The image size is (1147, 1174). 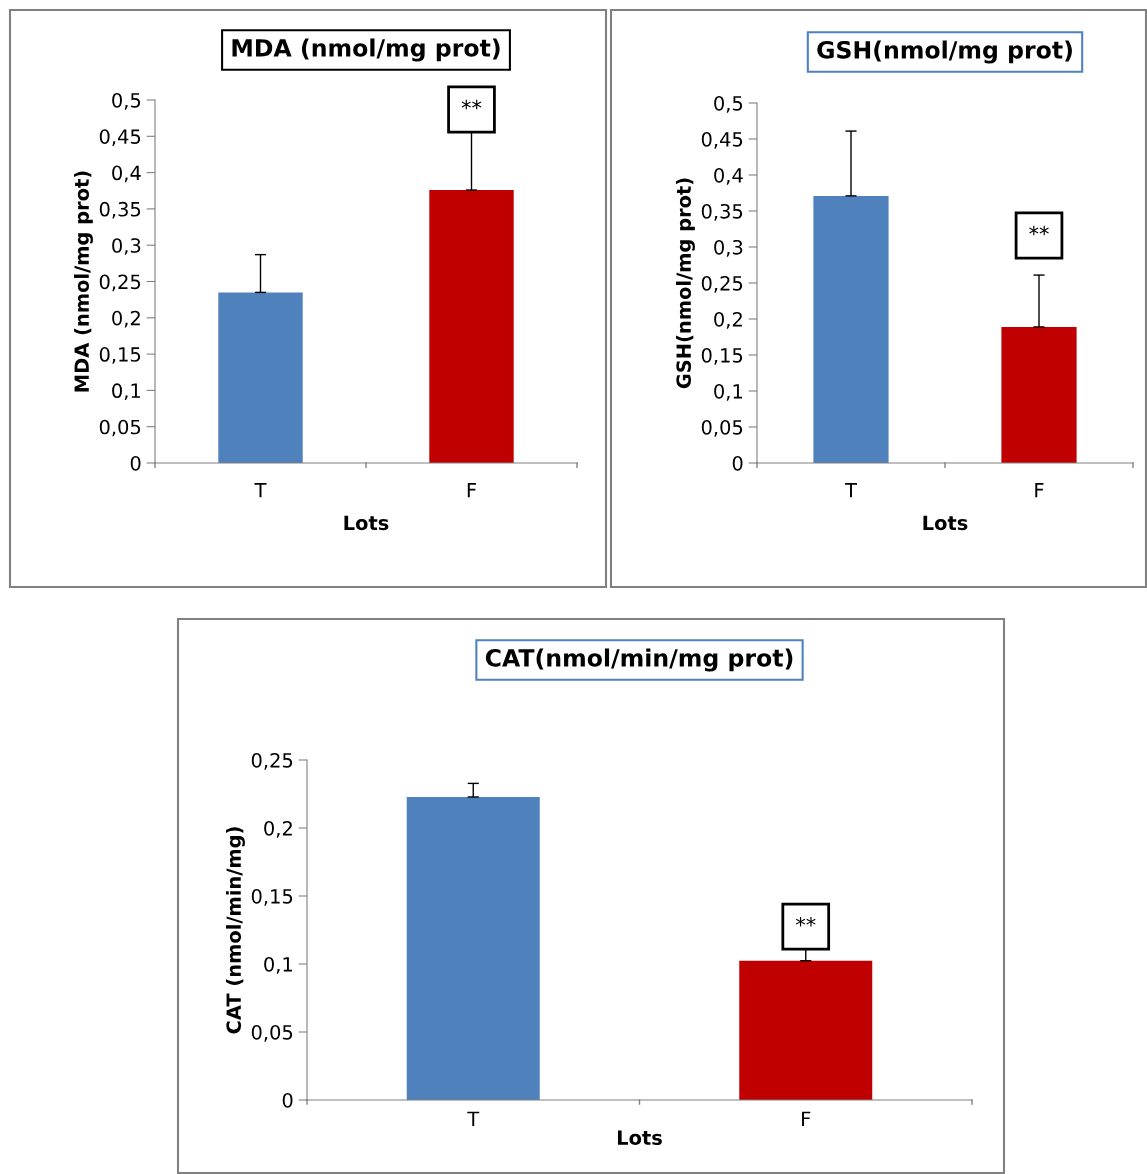 What do you see at coordinates (366, 50) in the screenshot?
I see `chart-title: MDA (nmol/mg prot)` at bounding box center [366, 50].